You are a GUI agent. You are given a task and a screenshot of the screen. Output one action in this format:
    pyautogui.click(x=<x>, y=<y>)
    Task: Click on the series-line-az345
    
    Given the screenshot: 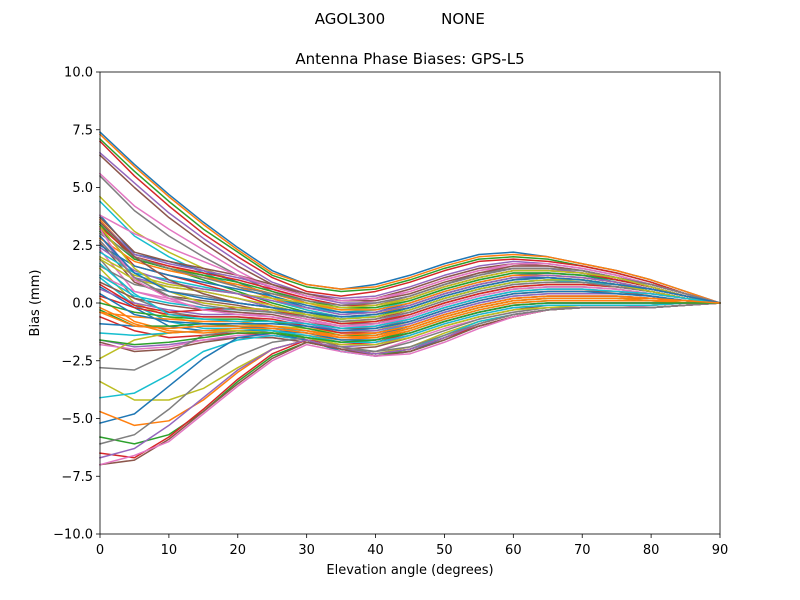 What is the action you would take?
    pyautogui.click(x=409, y=296)
    